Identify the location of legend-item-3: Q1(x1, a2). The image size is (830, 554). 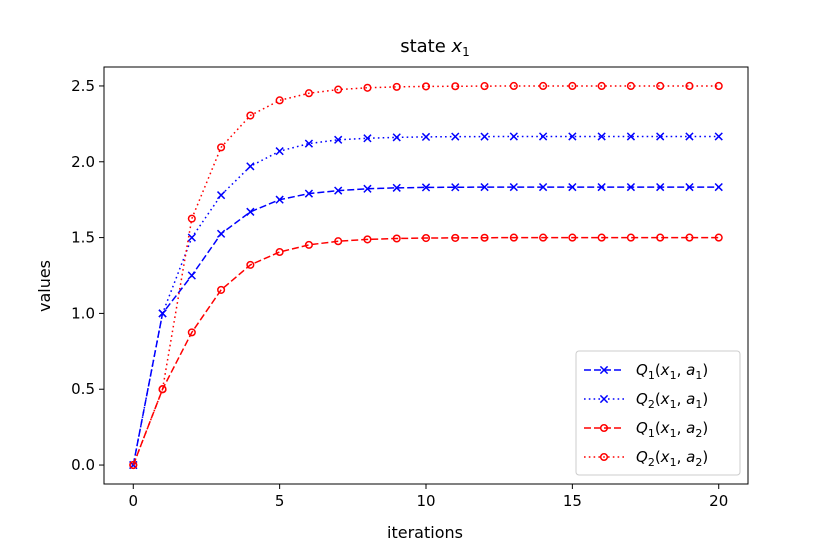
(646, 429).